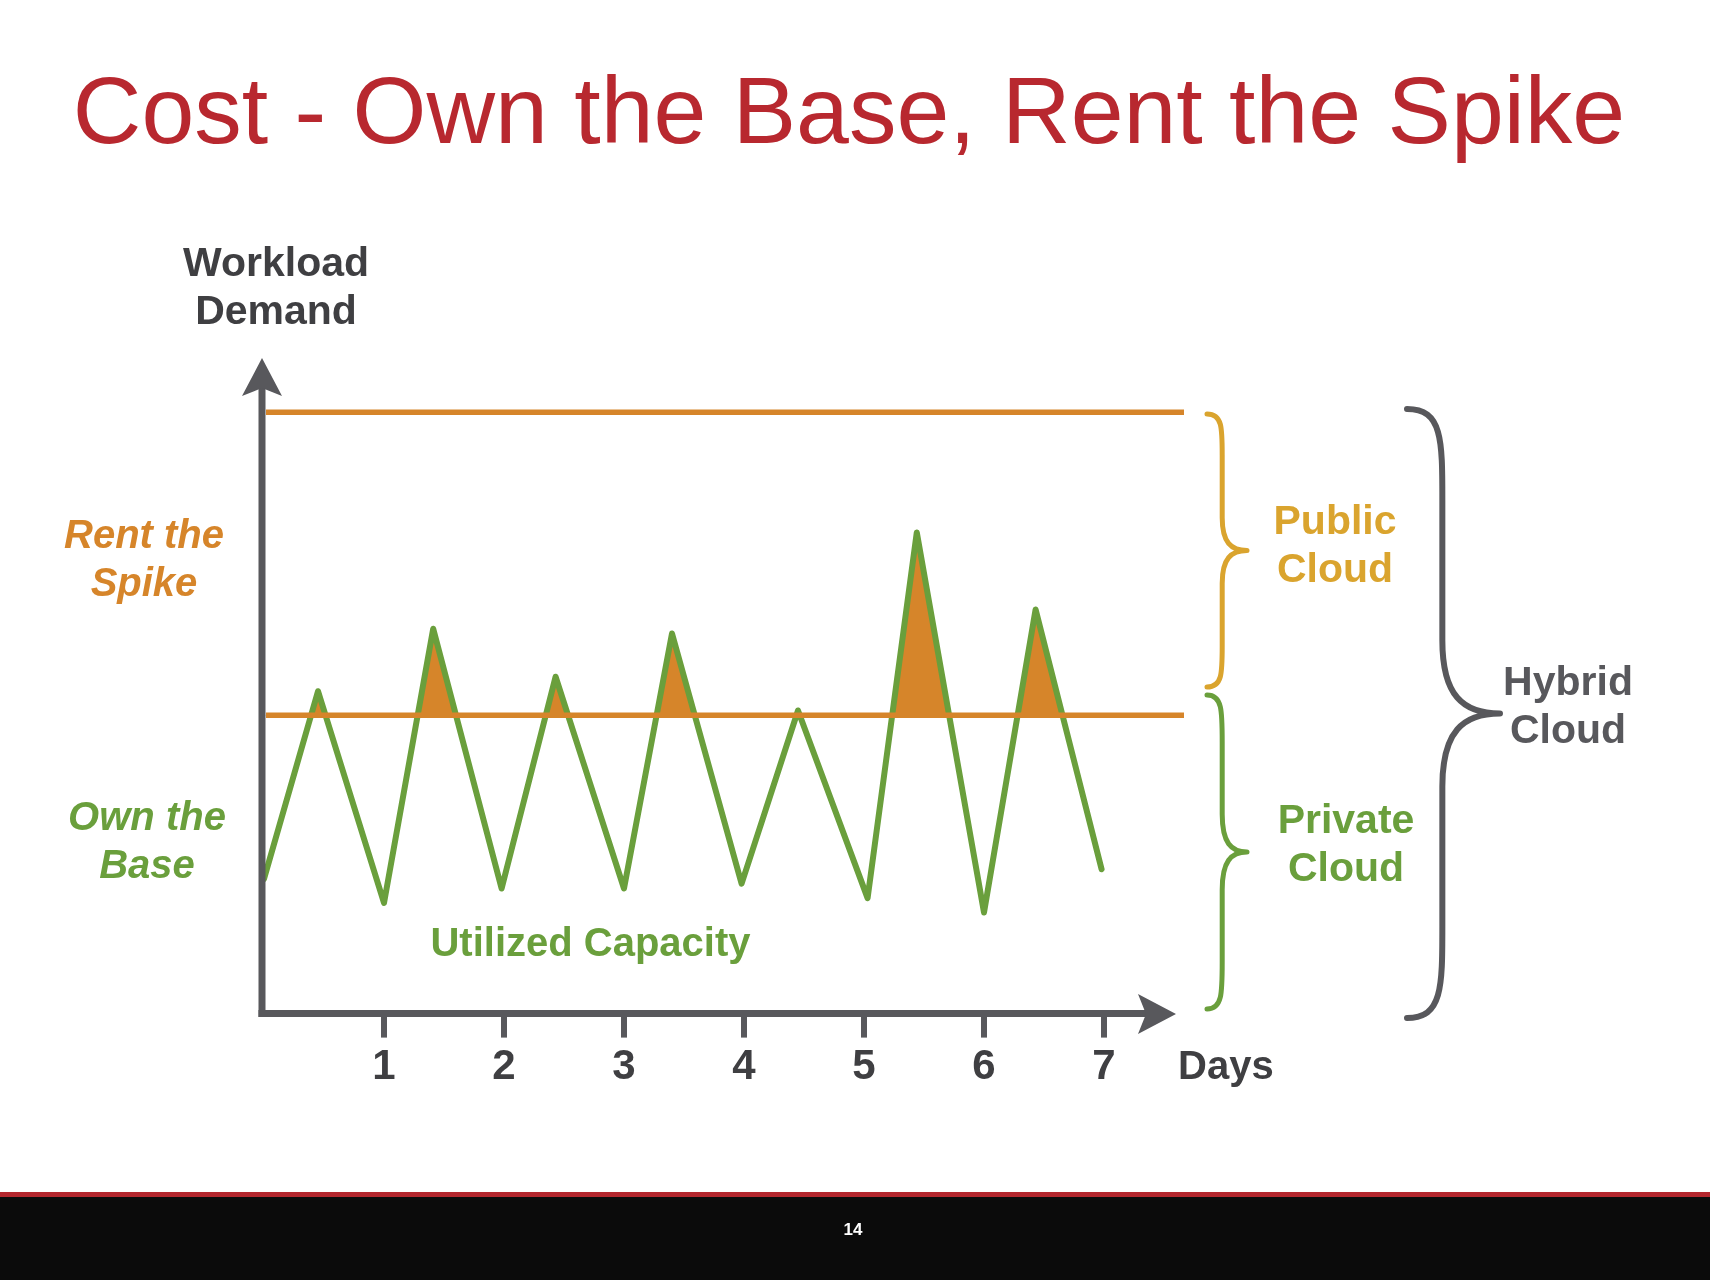 Image resolution: width=1710 pixels, height=1280 pixels. I want to click on chart-title: Cost - Own the Base, Rent the Spike, so click(849, 110).